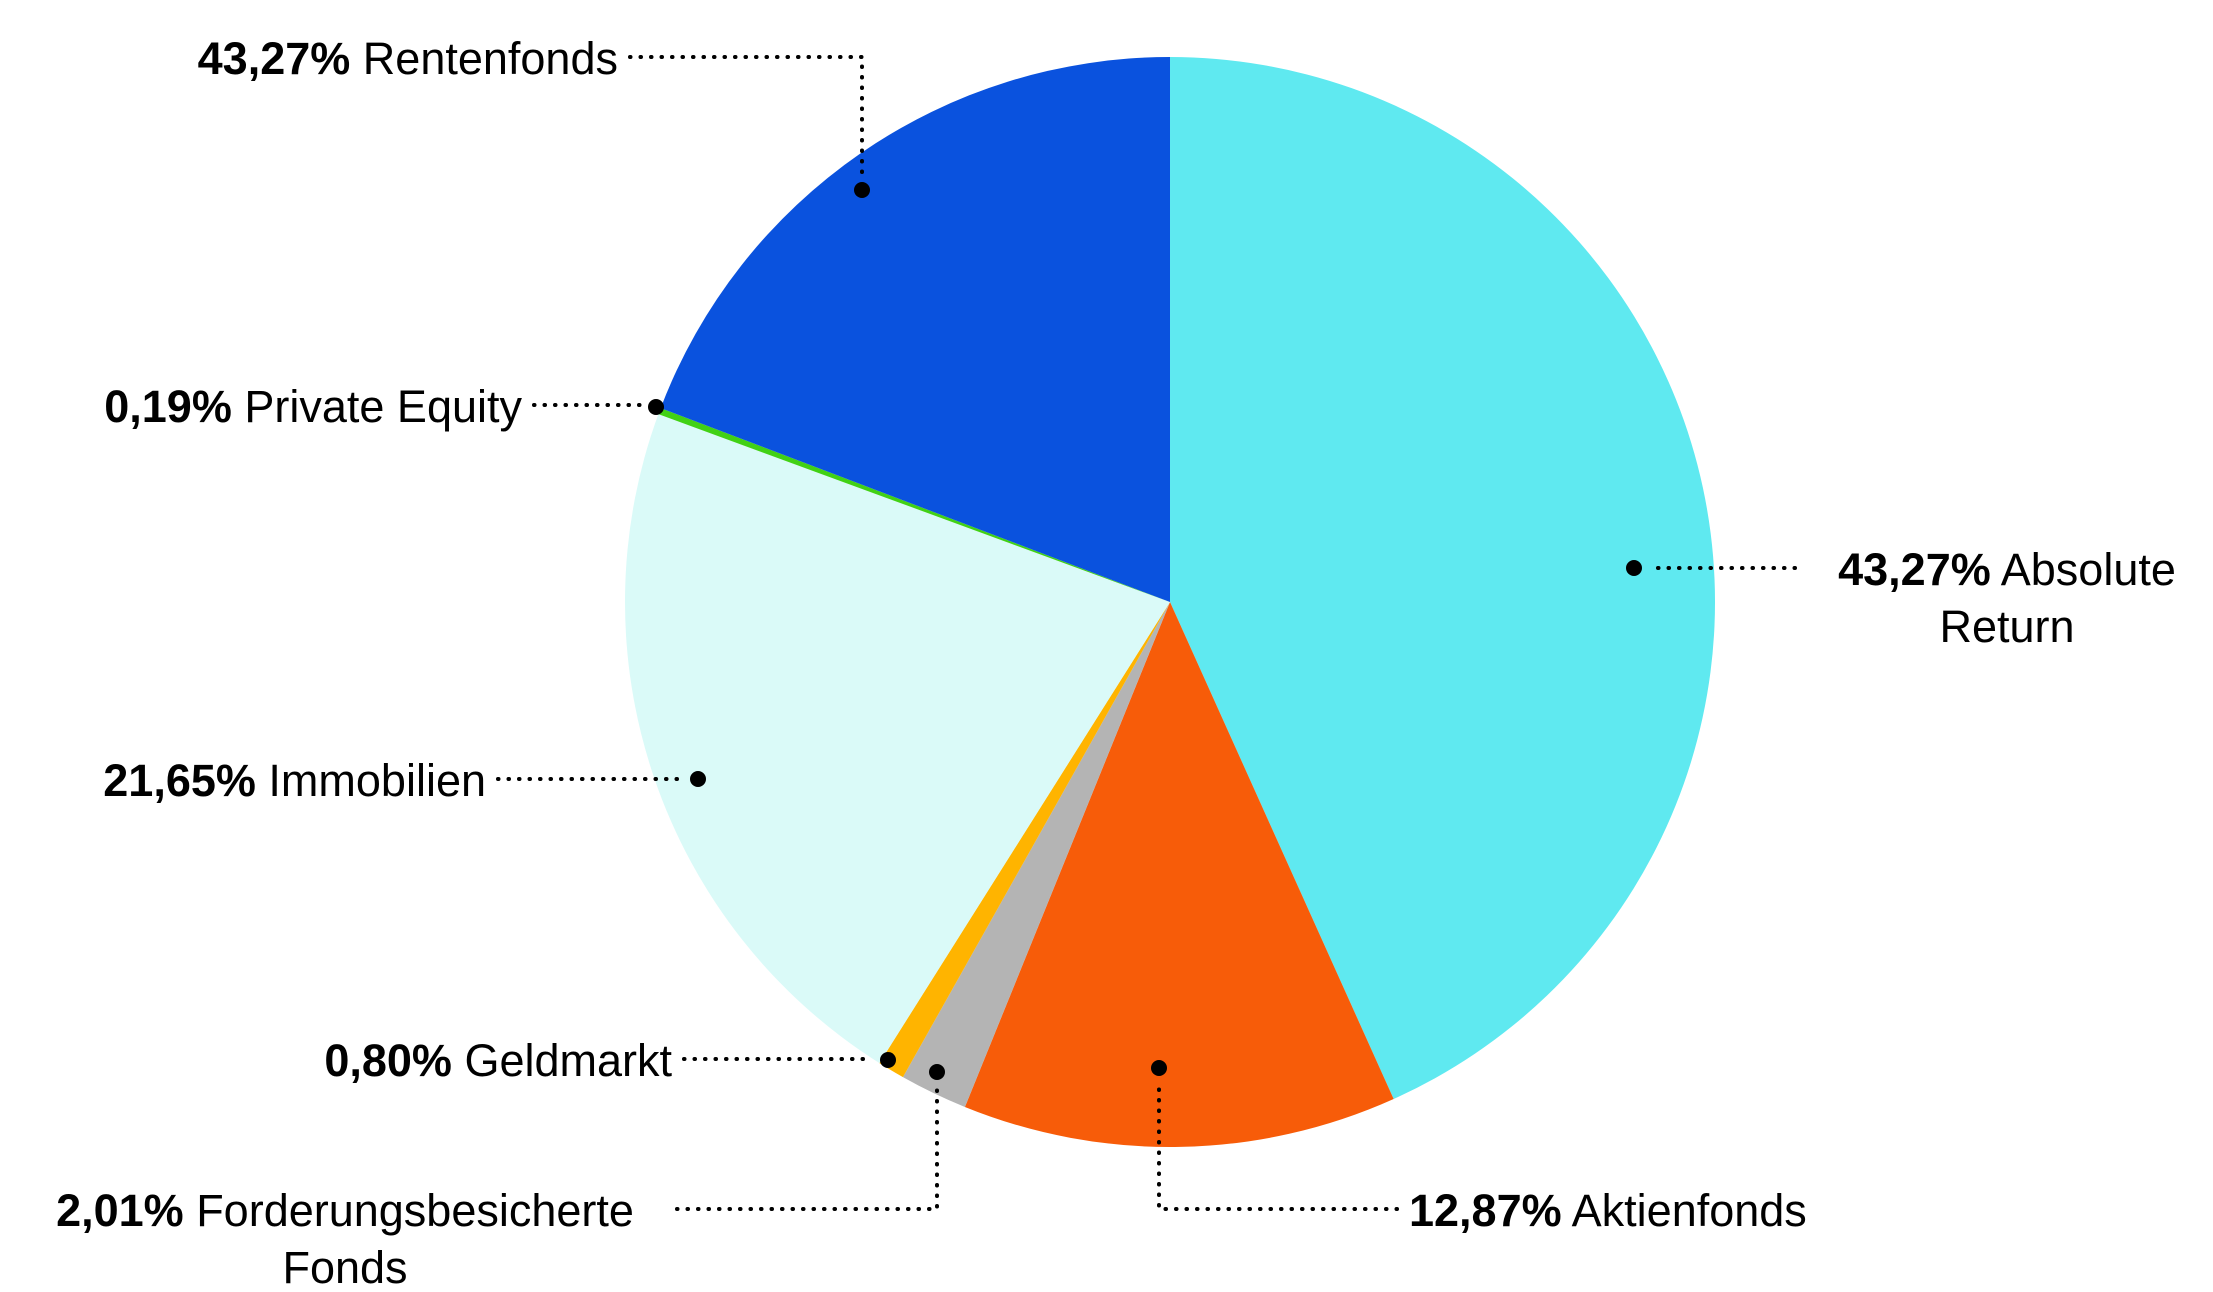  What do you see at coordinates (415, 1238) in the screenshot?
I see `label-forderungsbesicherte-fonds-name: Forderungsbesicherte Fonds` at bounding box center [415, 1238].